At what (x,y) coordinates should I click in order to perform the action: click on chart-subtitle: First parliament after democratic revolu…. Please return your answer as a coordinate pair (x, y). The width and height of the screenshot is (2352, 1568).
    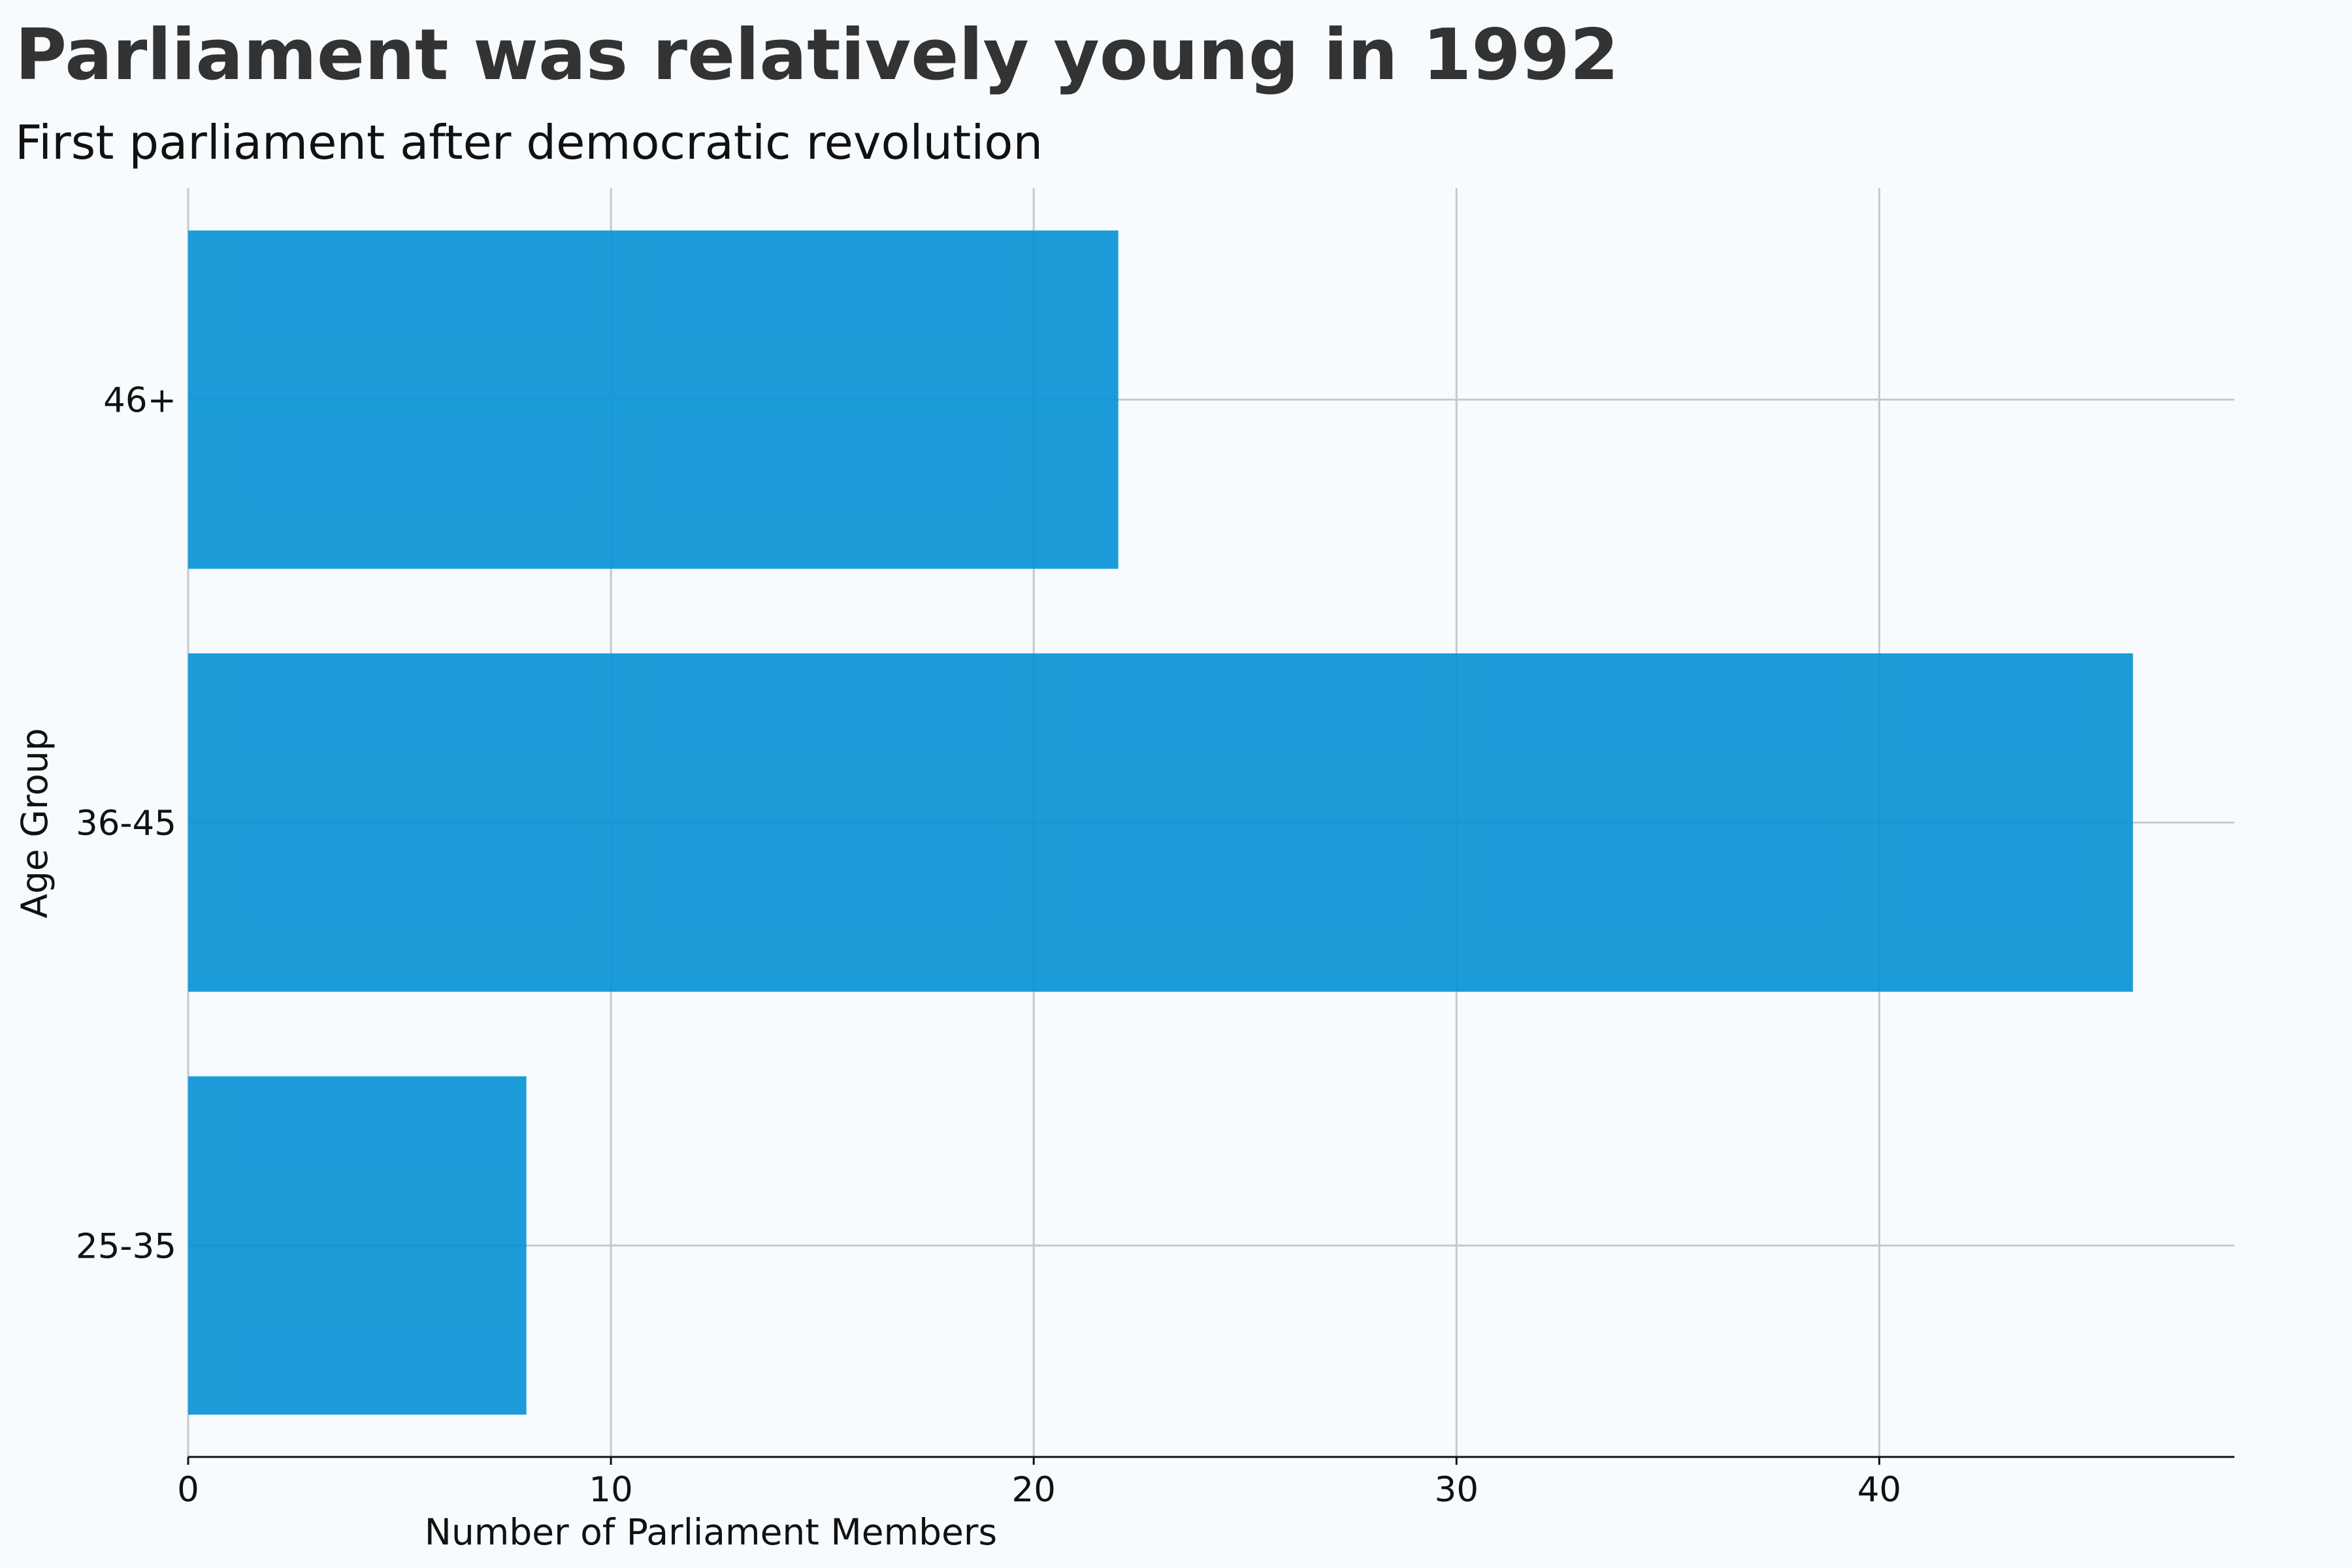
    Looking at the image, I should click on (529, 142).